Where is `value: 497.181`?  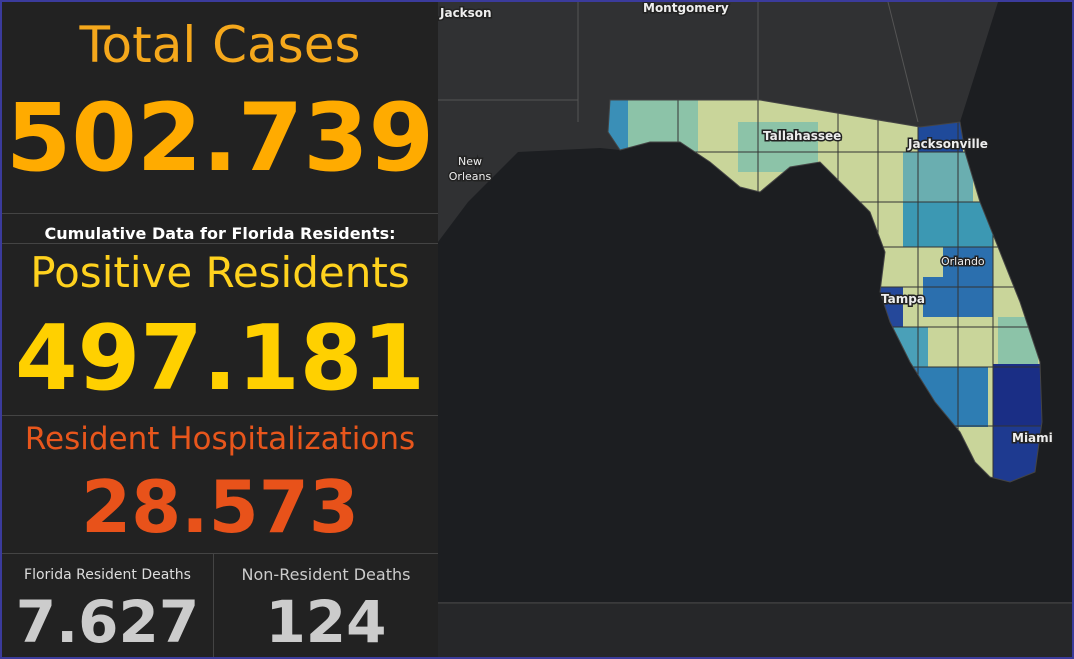 value: 497.181 is located at coordinates (220, 358).